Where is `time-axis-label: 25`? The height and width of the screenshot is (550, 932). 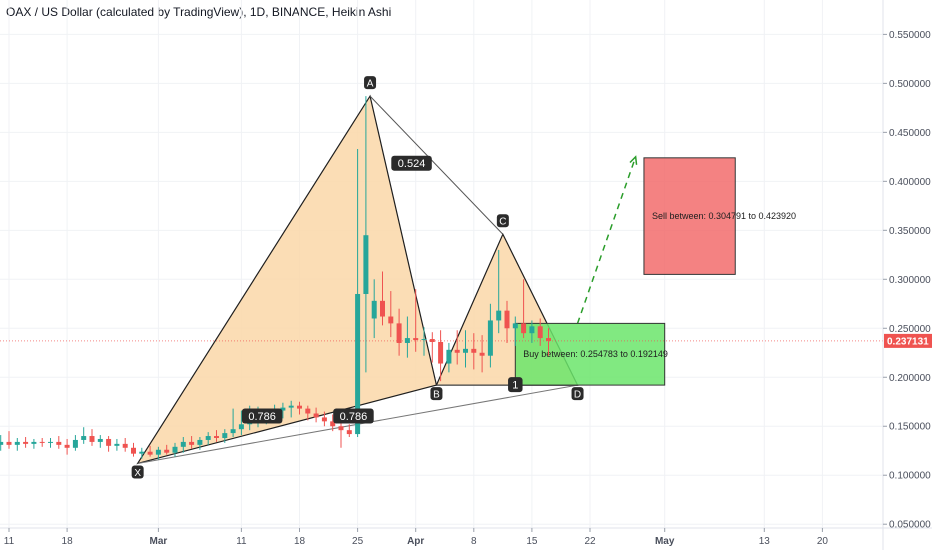
time-axis-label: 25 is located at coordinates (358, 541).